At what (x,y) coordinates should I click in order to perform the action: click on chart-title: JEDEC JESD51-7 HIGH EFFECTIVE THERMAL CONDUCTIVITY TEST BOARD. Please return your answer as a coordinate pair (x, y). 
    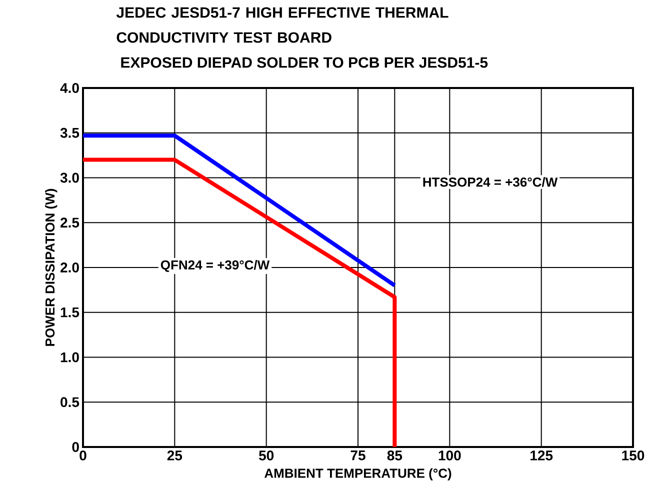
    Looking at the image, I should click on (282, 25).